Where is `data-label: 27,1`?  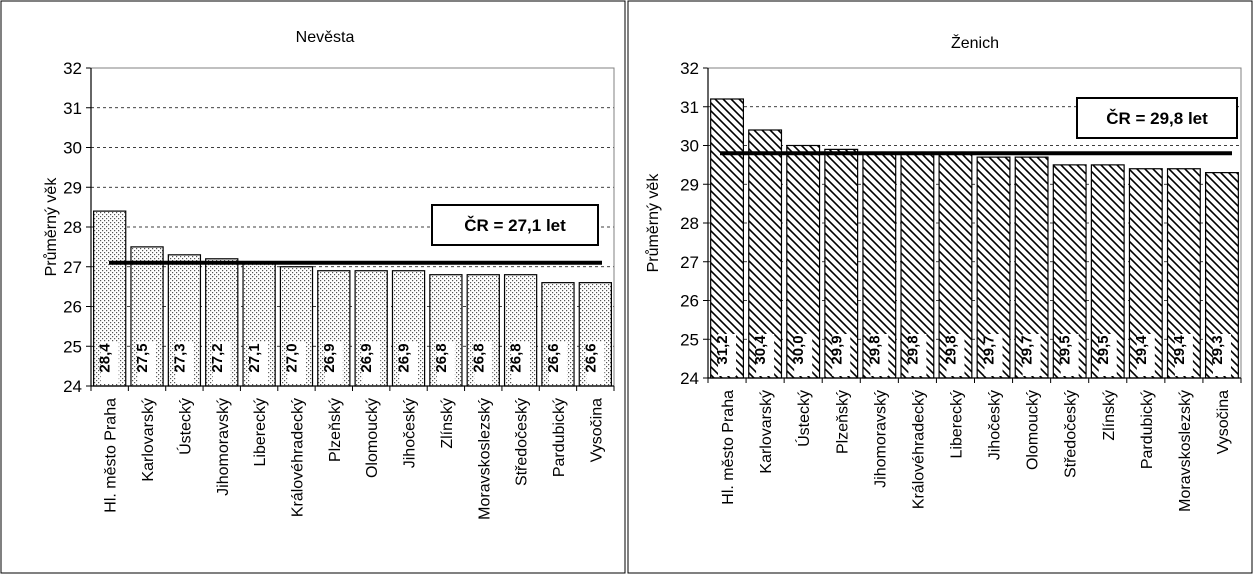
data-label: 27,1 is located at coordinates (254, 357).